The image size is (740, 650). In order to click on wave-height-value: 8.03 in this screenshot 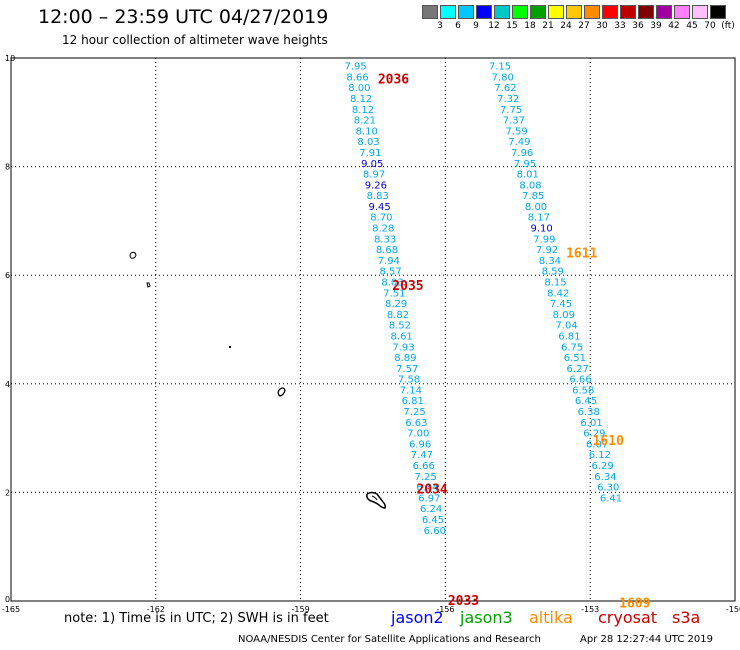, I will do `click(368, 142)`.